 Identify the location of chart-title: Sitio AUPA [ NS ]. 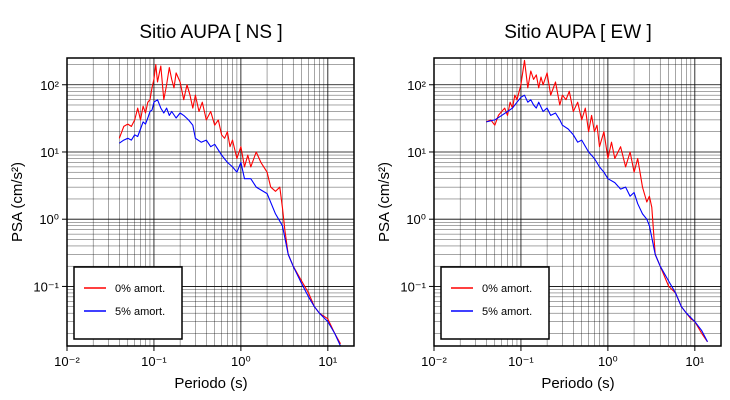
(210, 32).